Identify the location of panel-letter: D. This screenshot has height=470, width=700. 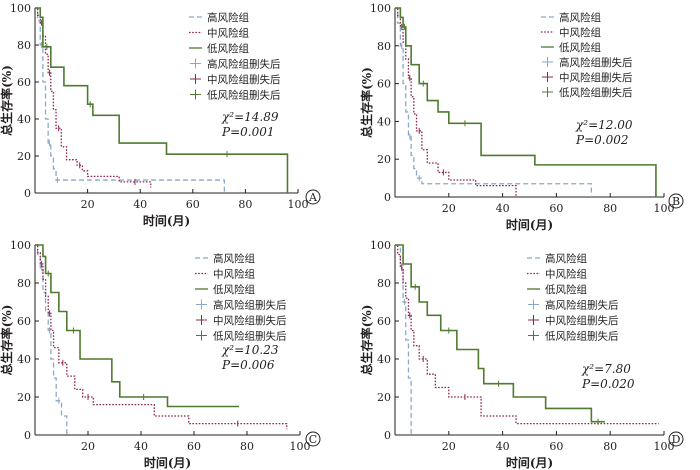
(676, 439).